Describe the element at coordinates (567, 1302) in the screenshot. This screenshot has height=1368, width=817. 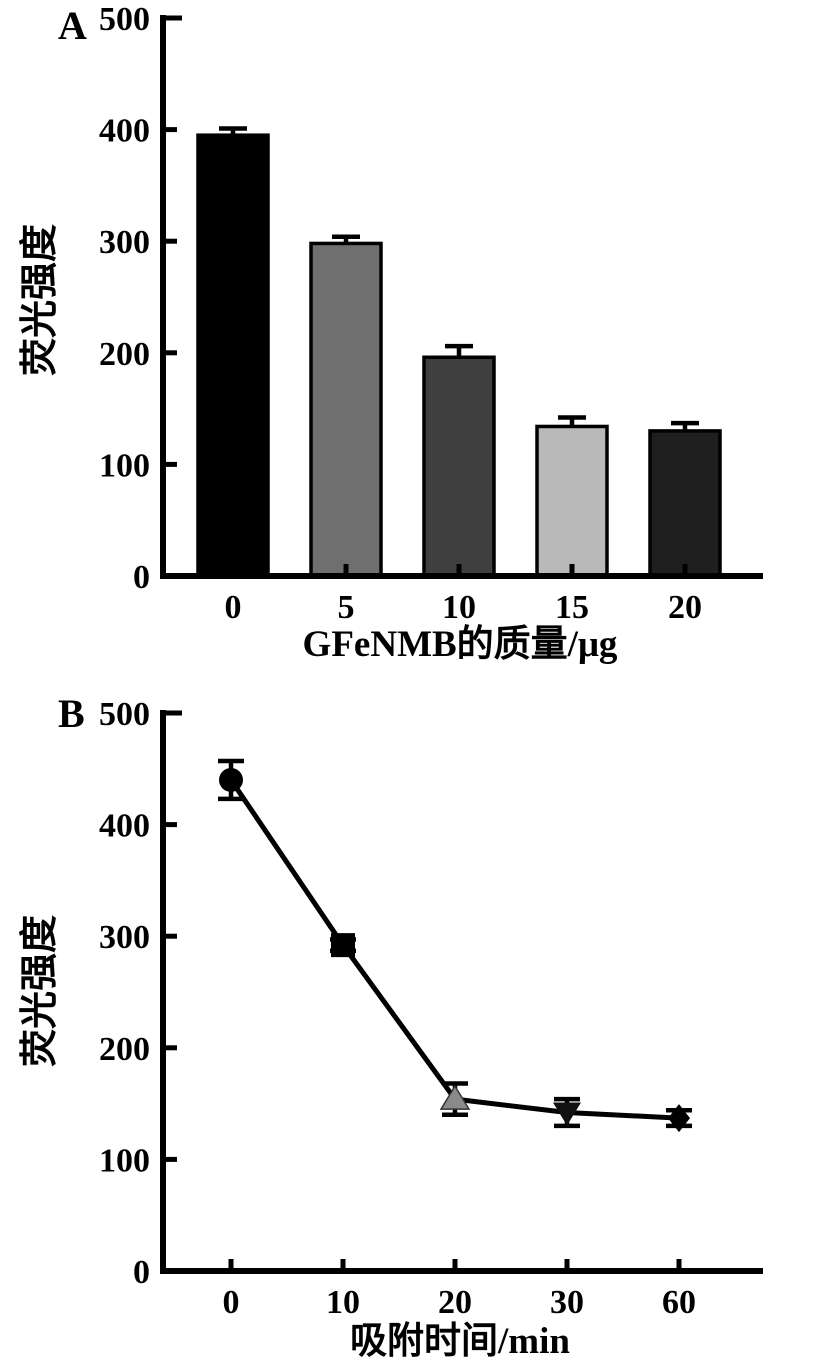
I see `svg-text: 30` at that location.